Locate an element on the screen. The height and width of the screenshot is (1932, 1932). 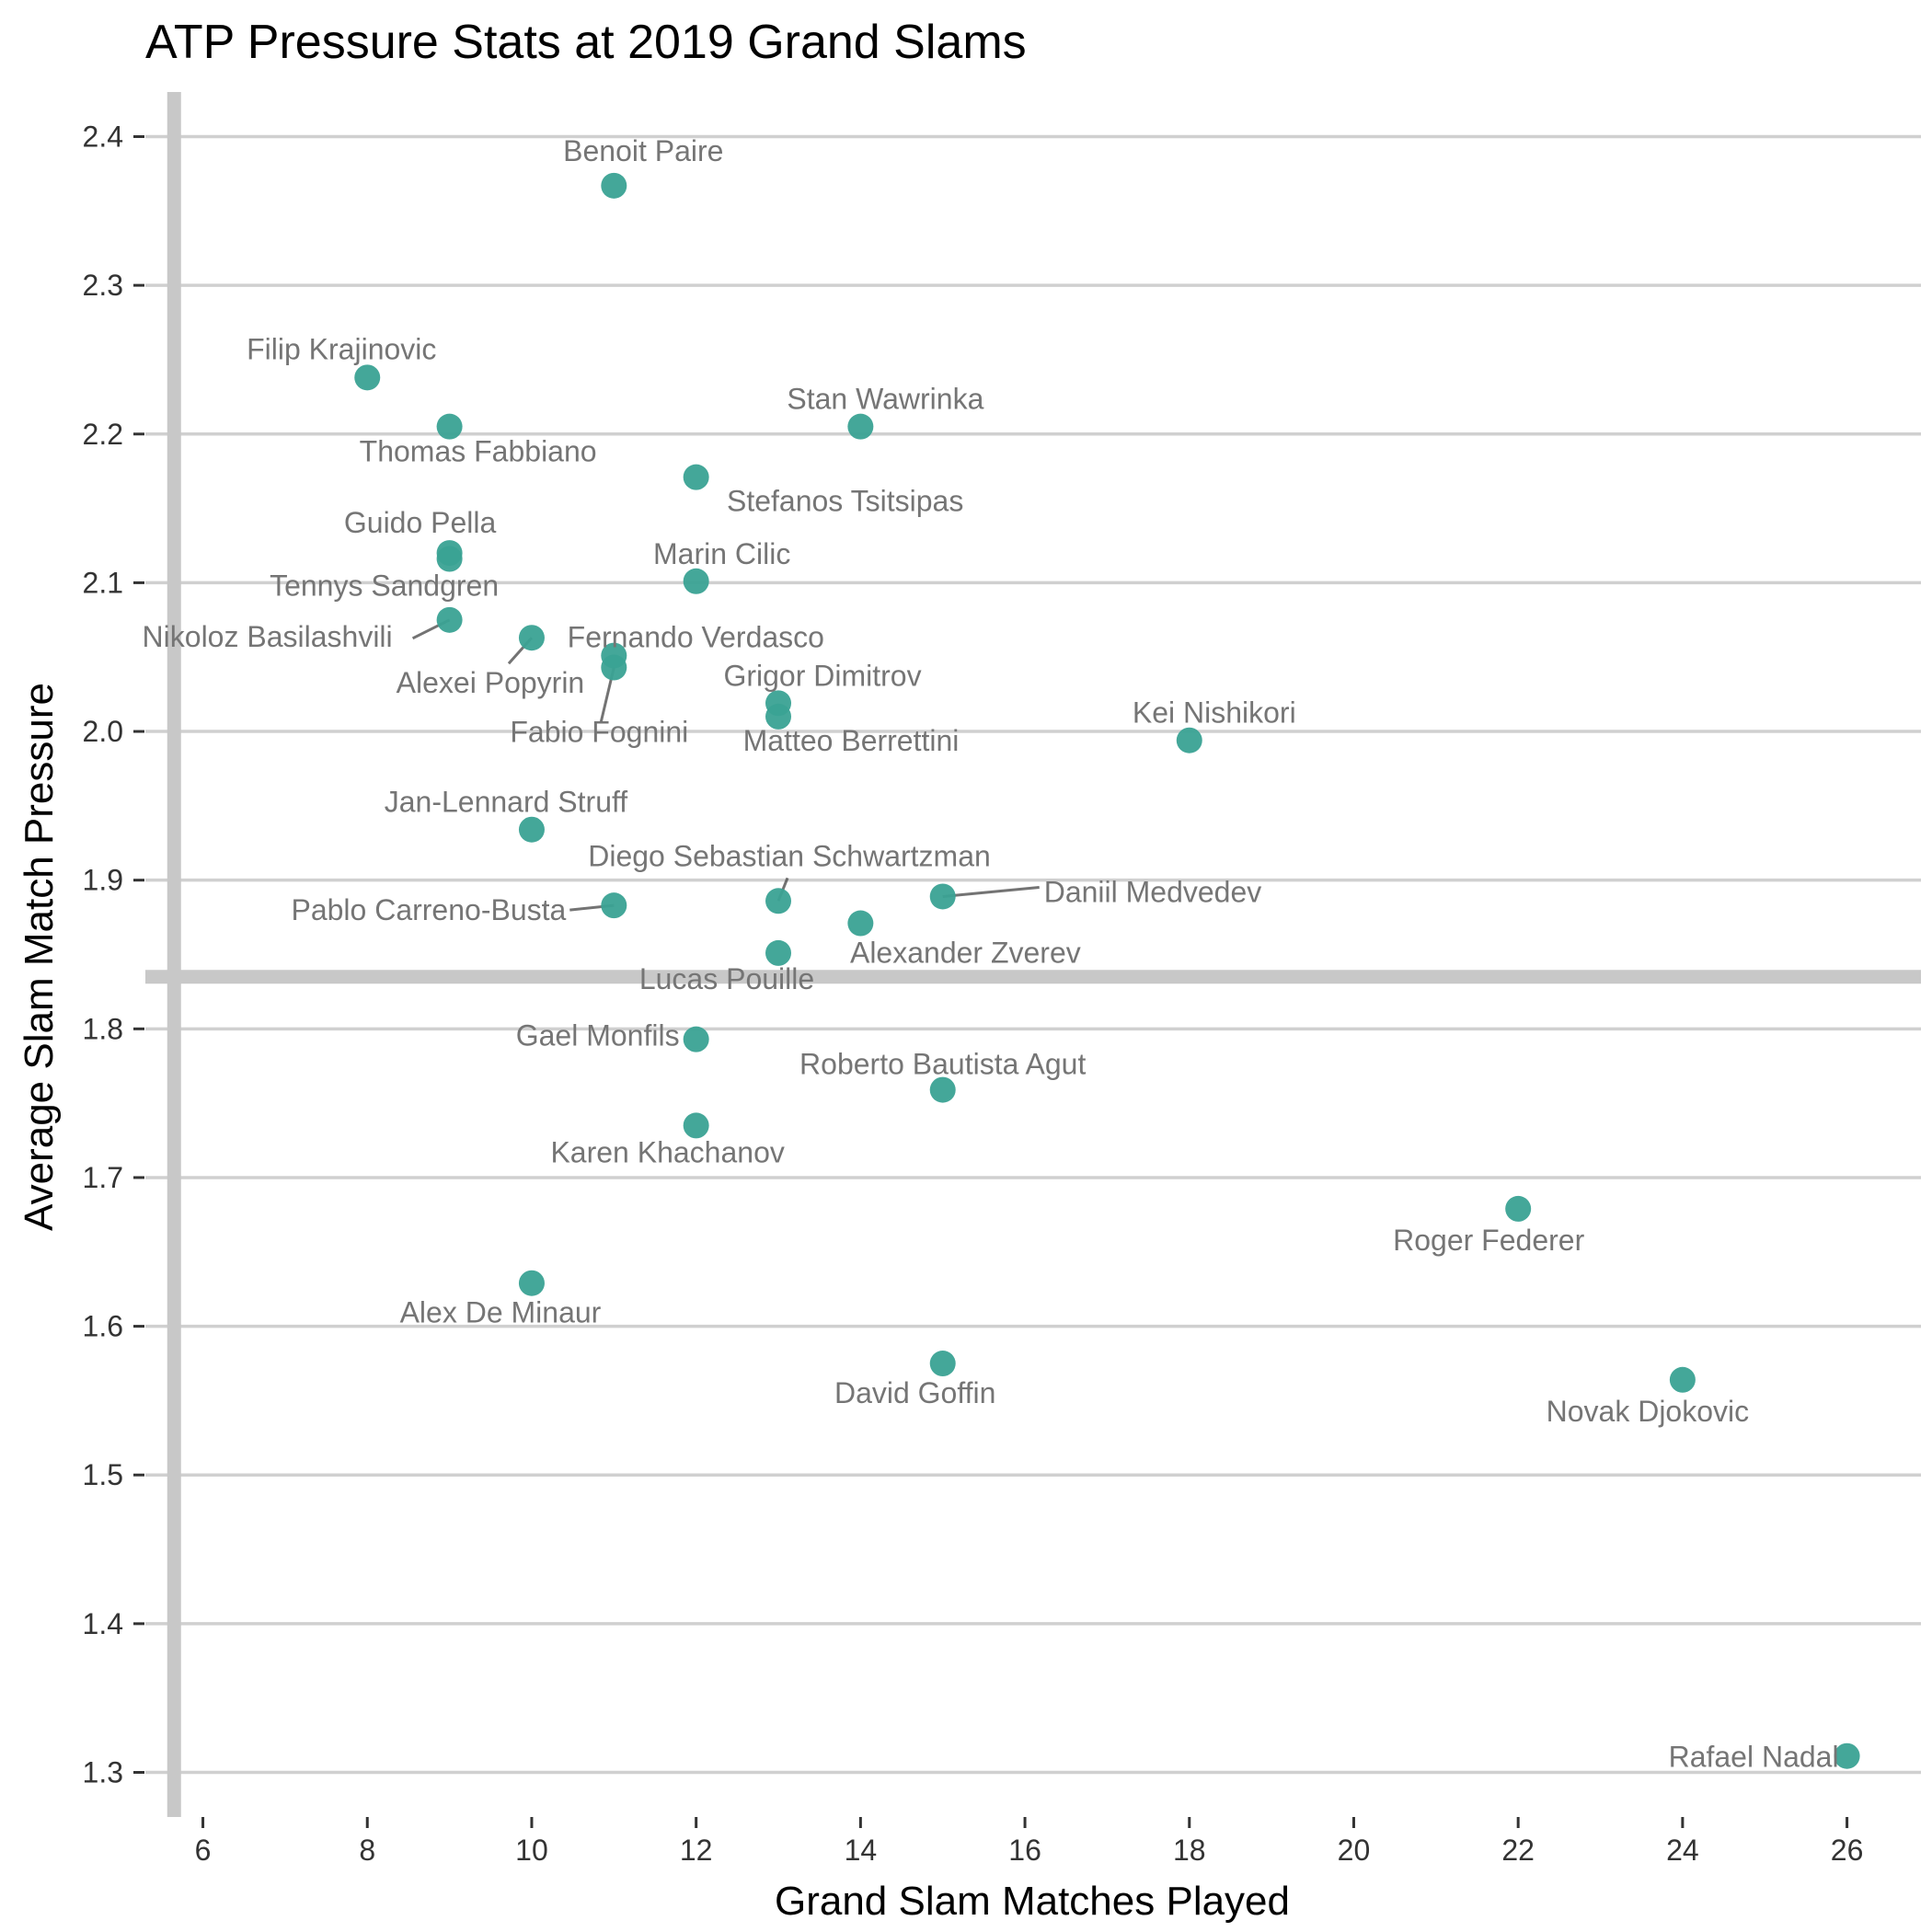
point-label: Rafael Nadal is located at coordinates (1754, 1757).